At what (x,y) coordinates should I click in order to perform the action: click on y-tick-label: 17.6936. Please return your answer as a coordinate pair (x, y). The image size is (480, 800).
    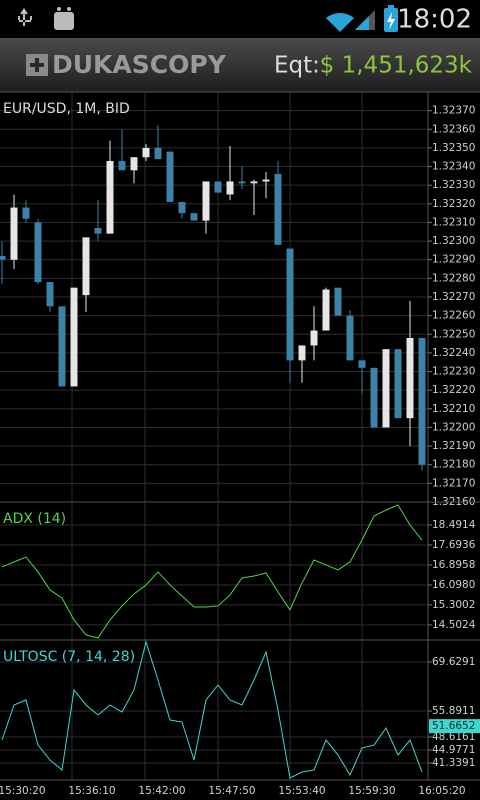
    Looking at the image, I should click on (454, 545).